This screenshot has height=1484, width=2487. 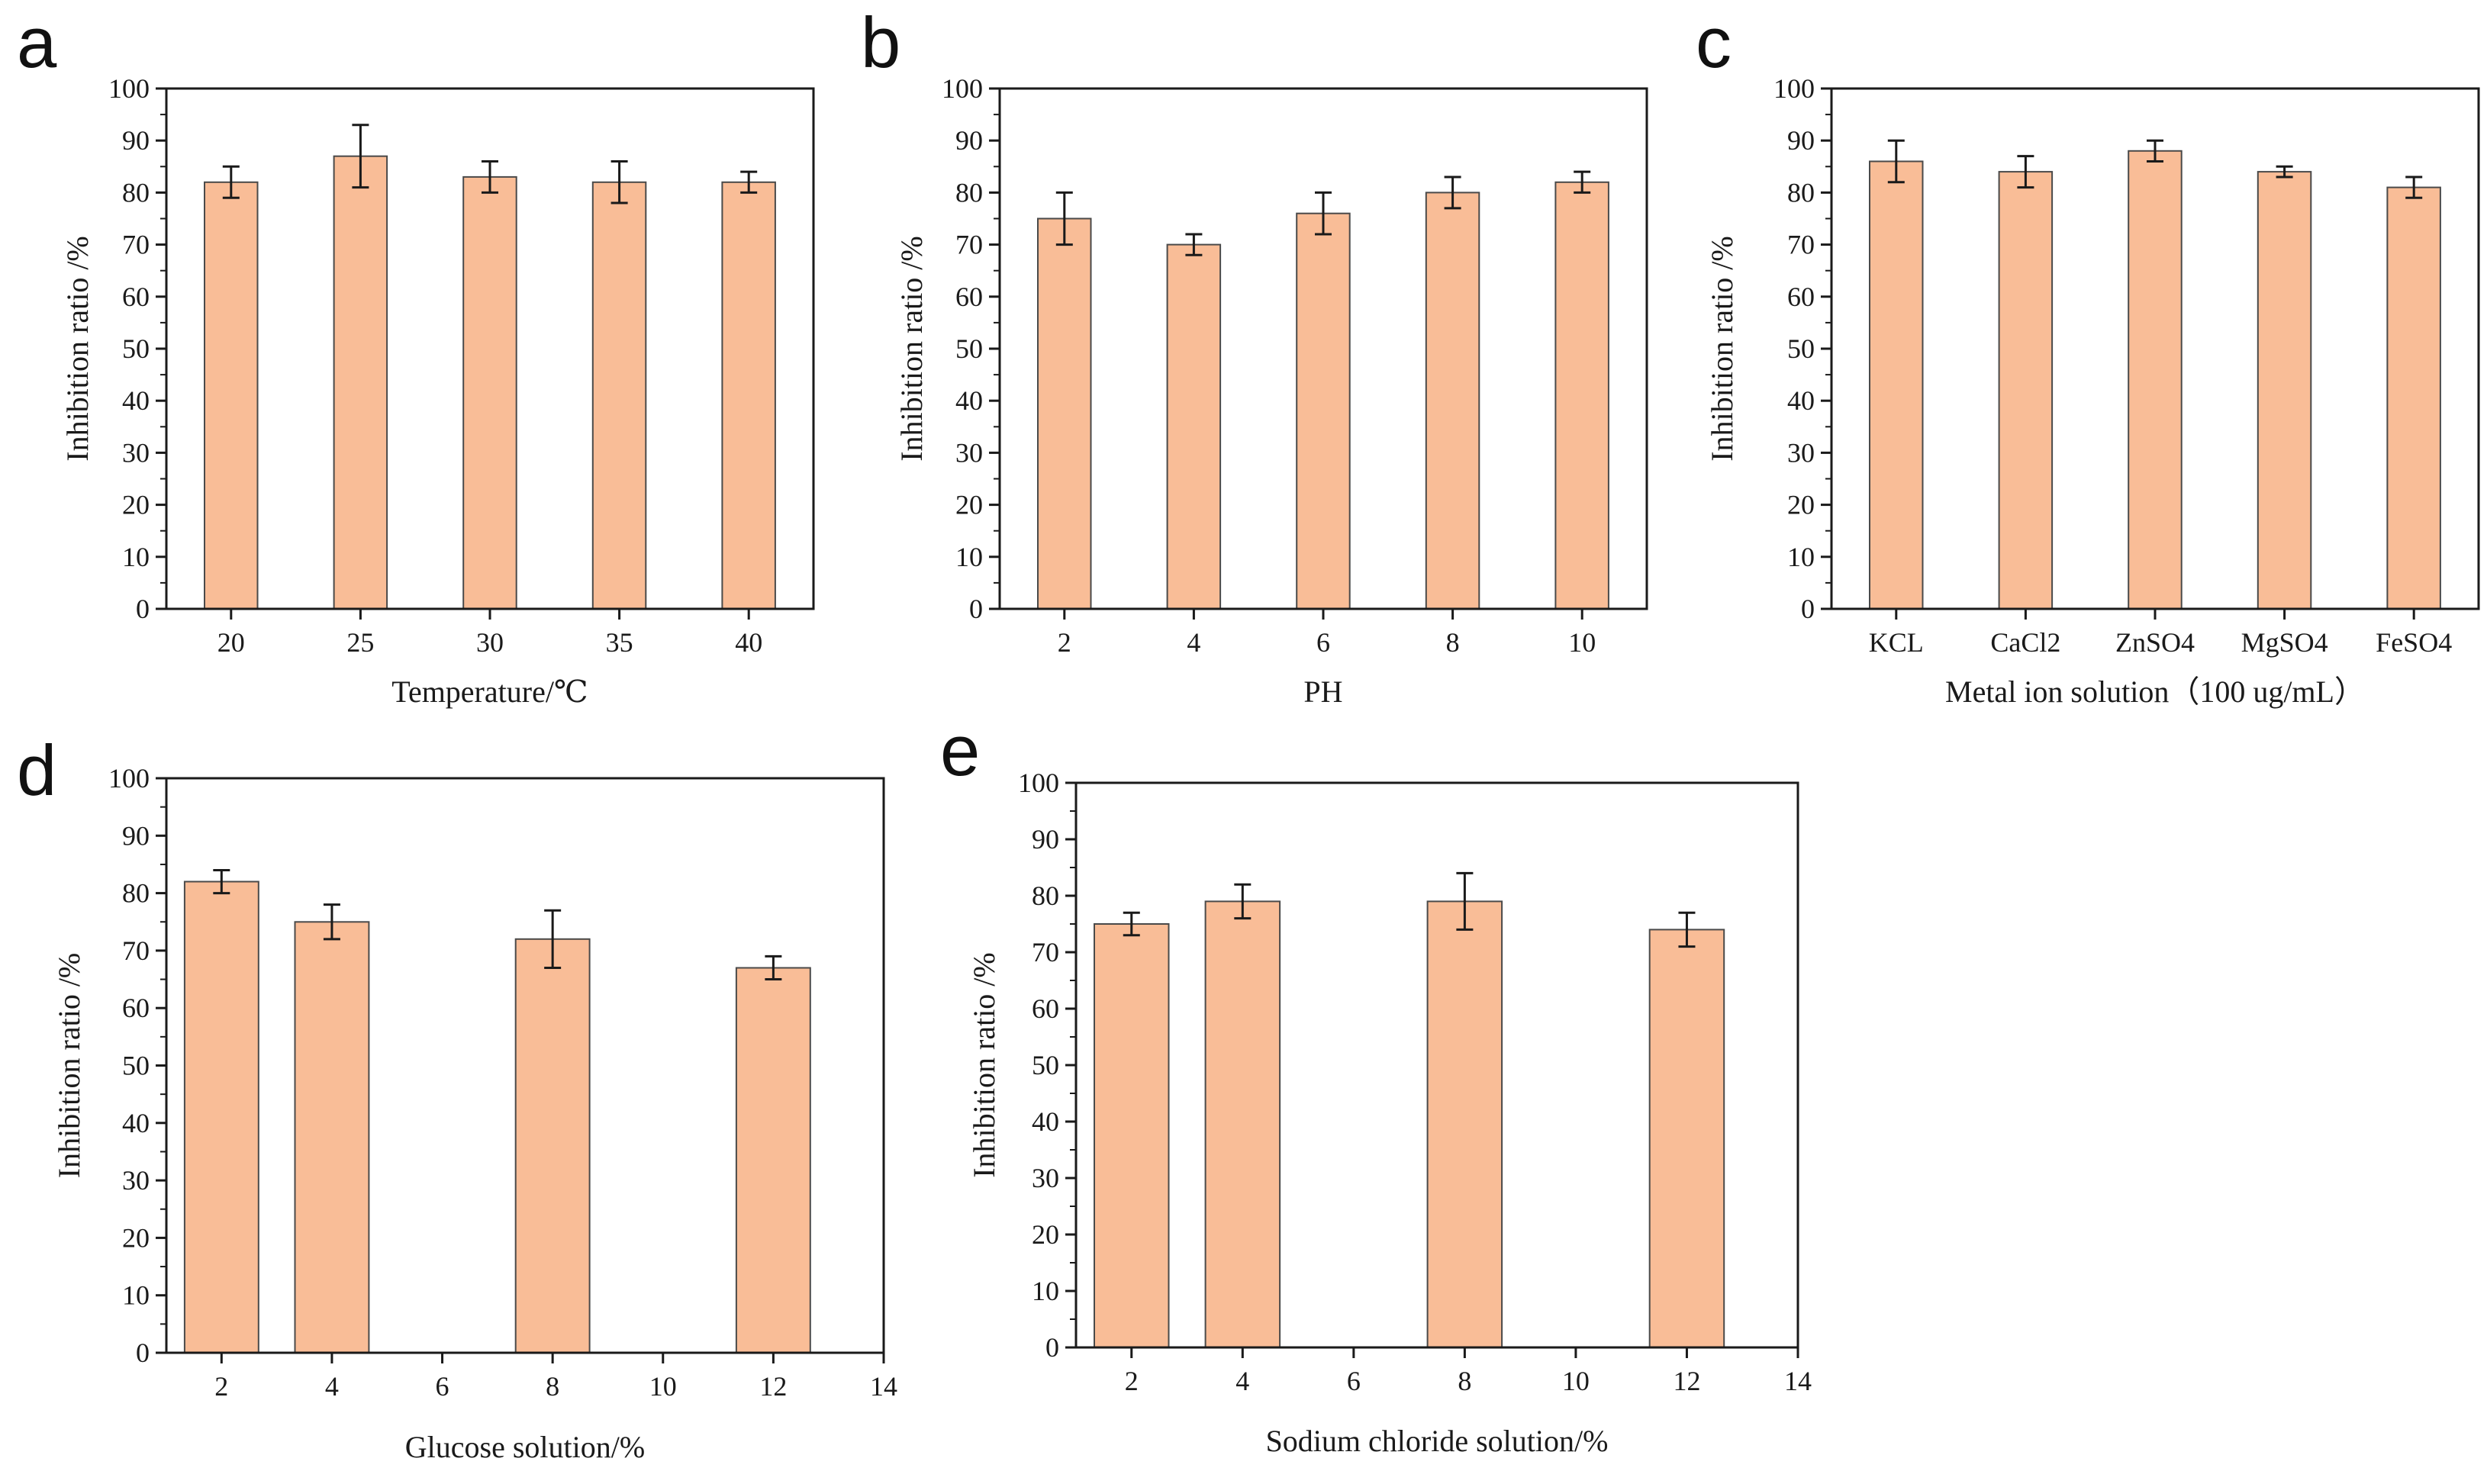 What do you see at coordinates (883, 1386) in the screenshot?
I see `x-tick-label: 14` at bounding box center [883, 1386].